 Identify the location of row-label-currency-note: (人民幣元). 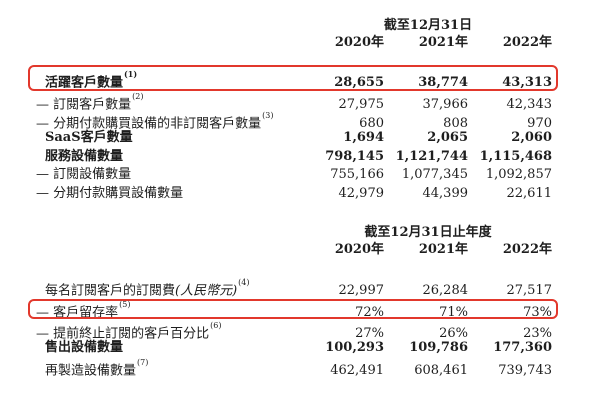
(206, 291).